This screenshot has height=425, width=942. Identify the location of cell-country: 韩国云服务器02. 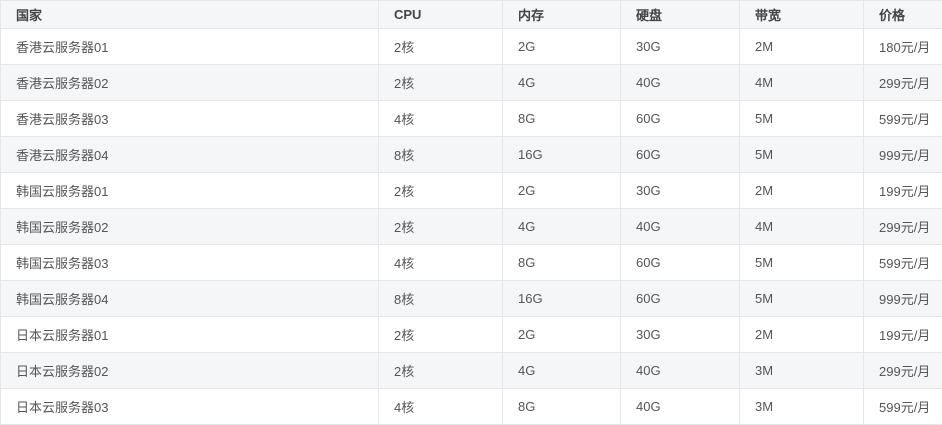
(189, 226).